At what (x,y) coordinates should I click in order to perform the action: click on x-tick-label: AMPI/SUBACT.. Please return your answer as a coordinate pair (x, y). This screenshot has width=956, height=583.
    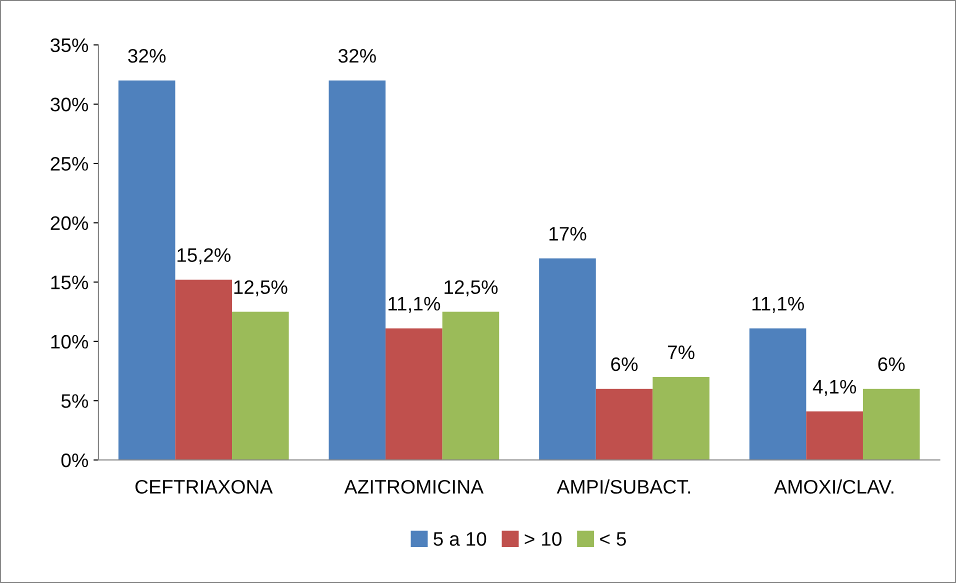
    Looking at the image, I should click on (623, 486).